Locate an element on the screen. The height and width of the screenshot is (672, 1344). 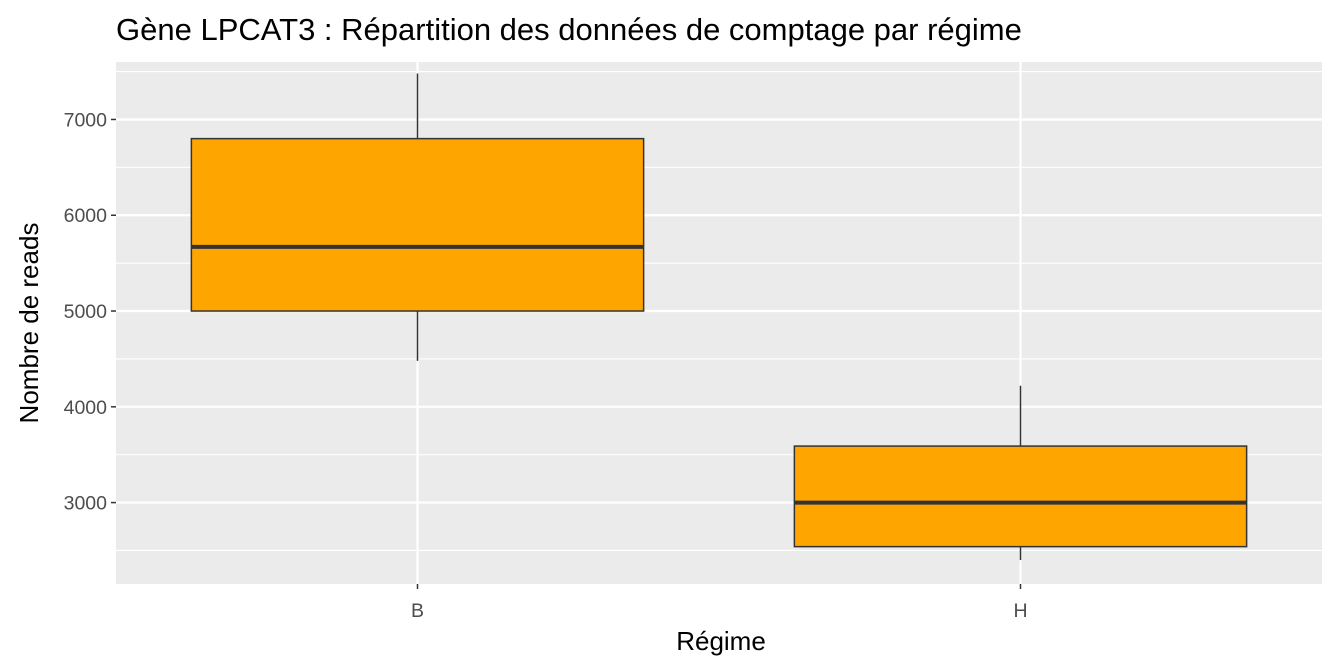
y-tick-label: 6000 is located at coordinates (86, 216).